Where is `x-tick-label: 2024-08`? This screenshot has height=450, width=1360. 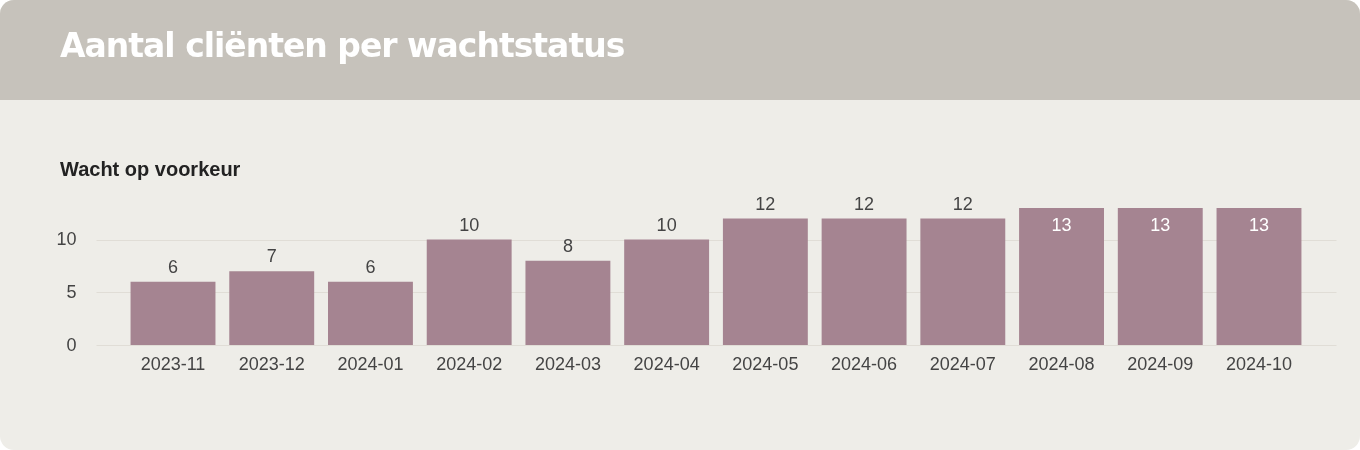
x-tick-label: 2024-08 is located at coordinates (1061, 363).